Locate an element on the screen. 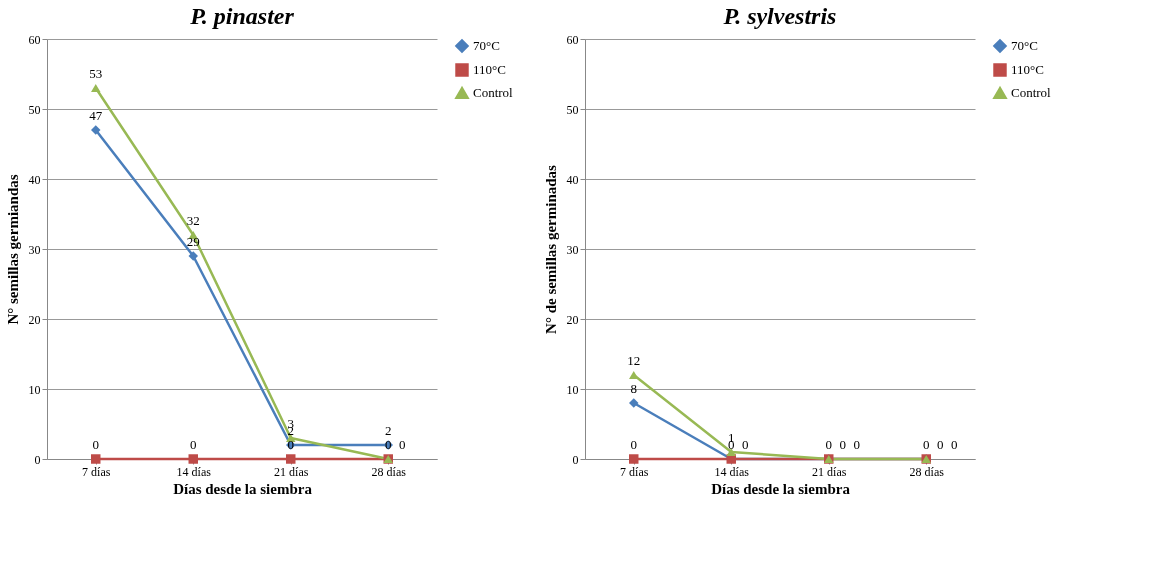 This screenshot has width=1168, height=565. y-axis-title: N° semillas germiandas is located at coordinates (12, 249).